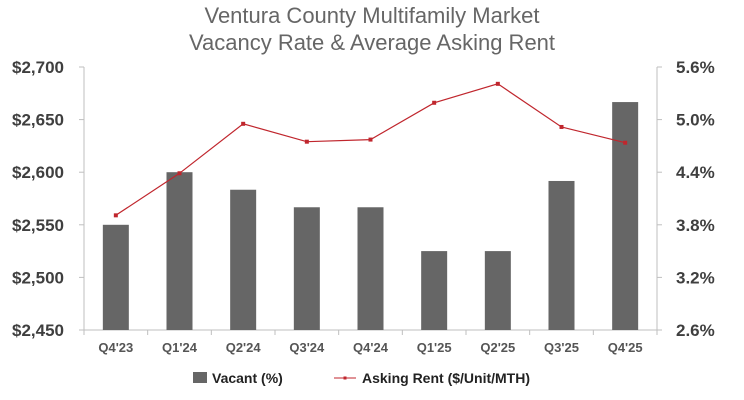  I want to click on legend-label-asking-rent: Asking Rent ($/Unit/MTH), so click(446, 378).